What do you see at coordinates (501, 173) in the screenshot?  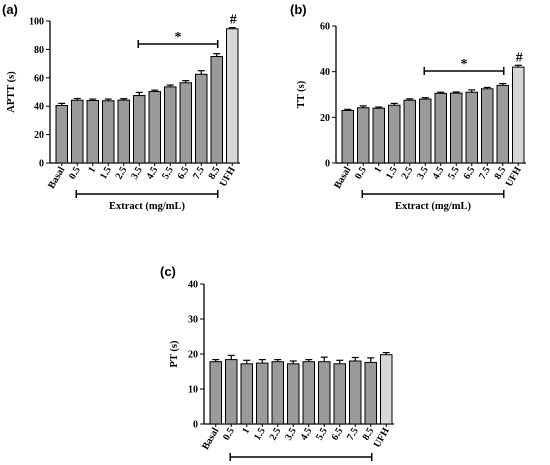 I see `panel-2-x-tick-label: 8.5` at bounding box center [501, 173].